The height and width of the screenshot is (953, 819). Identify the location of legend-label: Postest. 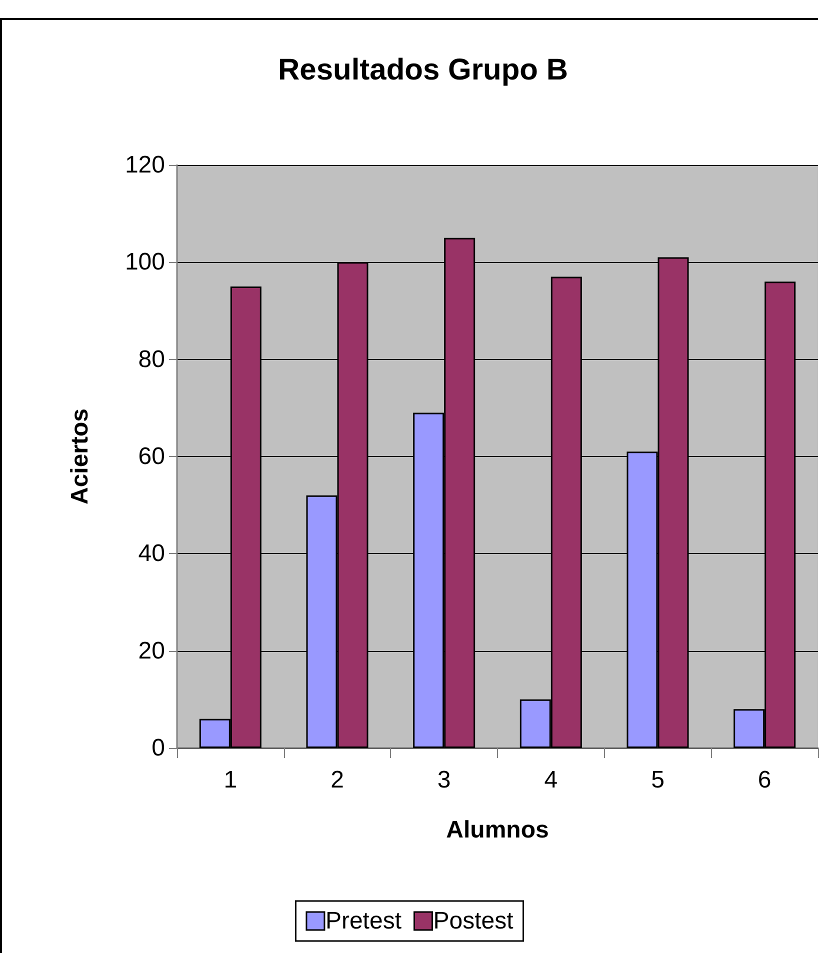
(473, 921).